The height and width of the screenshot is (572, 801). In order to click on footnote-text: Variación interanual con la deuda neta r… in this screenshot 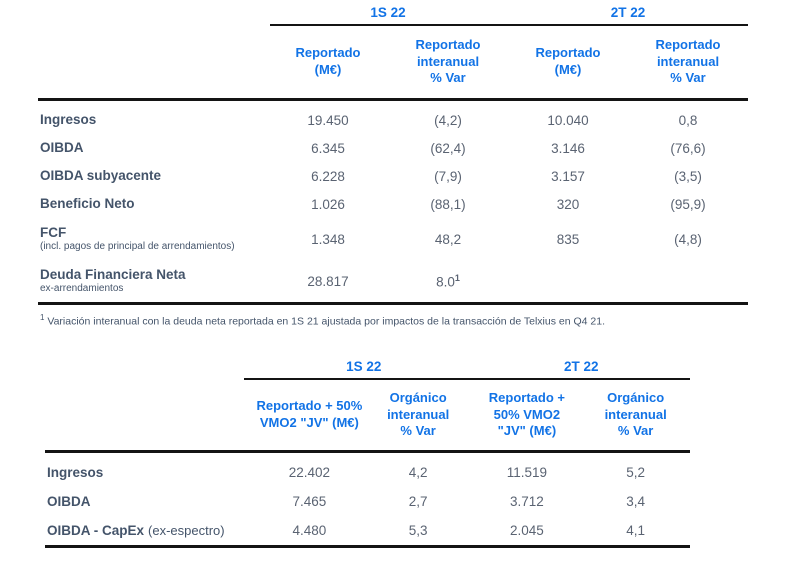, I will do `click(325, 321)`.